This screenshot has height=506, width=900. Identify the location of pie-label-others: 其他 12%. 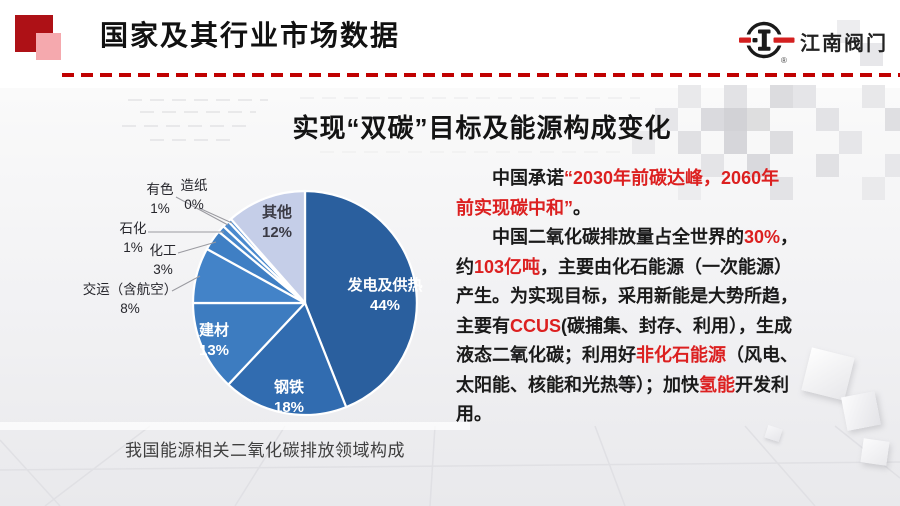
(277, 222).